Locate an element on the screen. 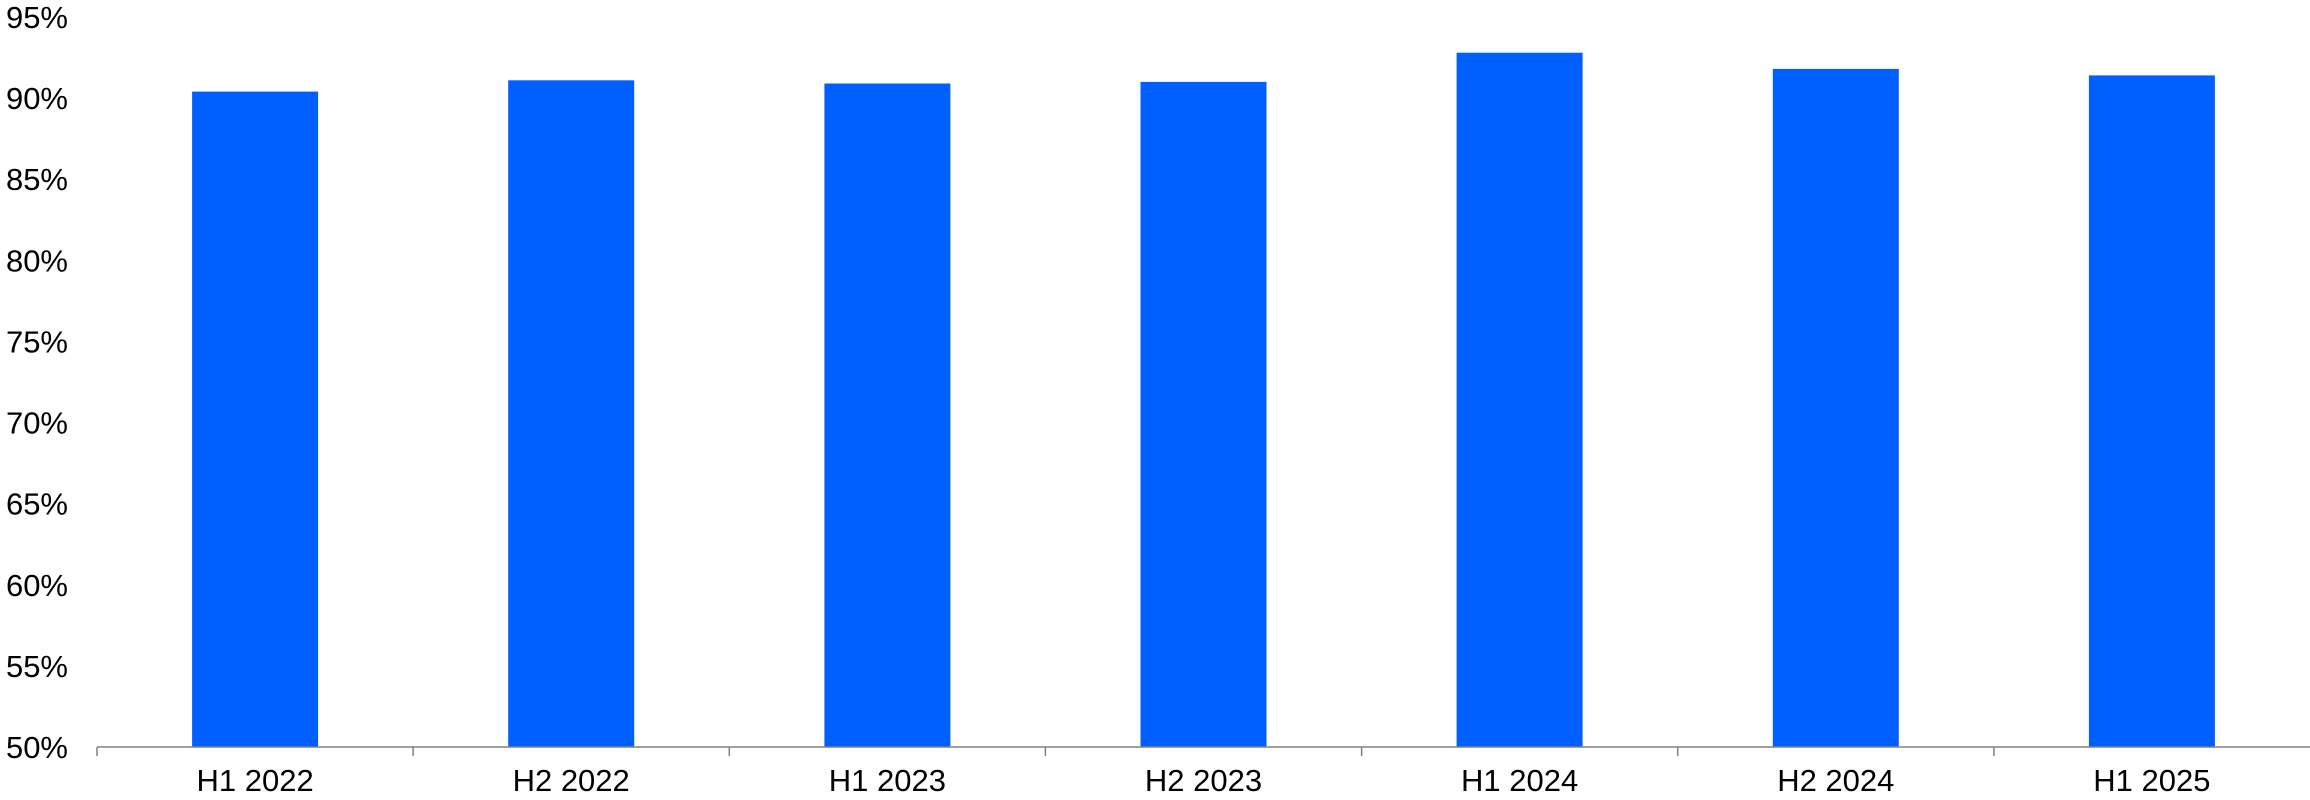 Image resolution: width=2310 pixels, height=800 pixels. y-axis-labels: 50% 55% 60% 65% 70% 75% 80% 85% 90% 95% is located at coordinates (37, 382).